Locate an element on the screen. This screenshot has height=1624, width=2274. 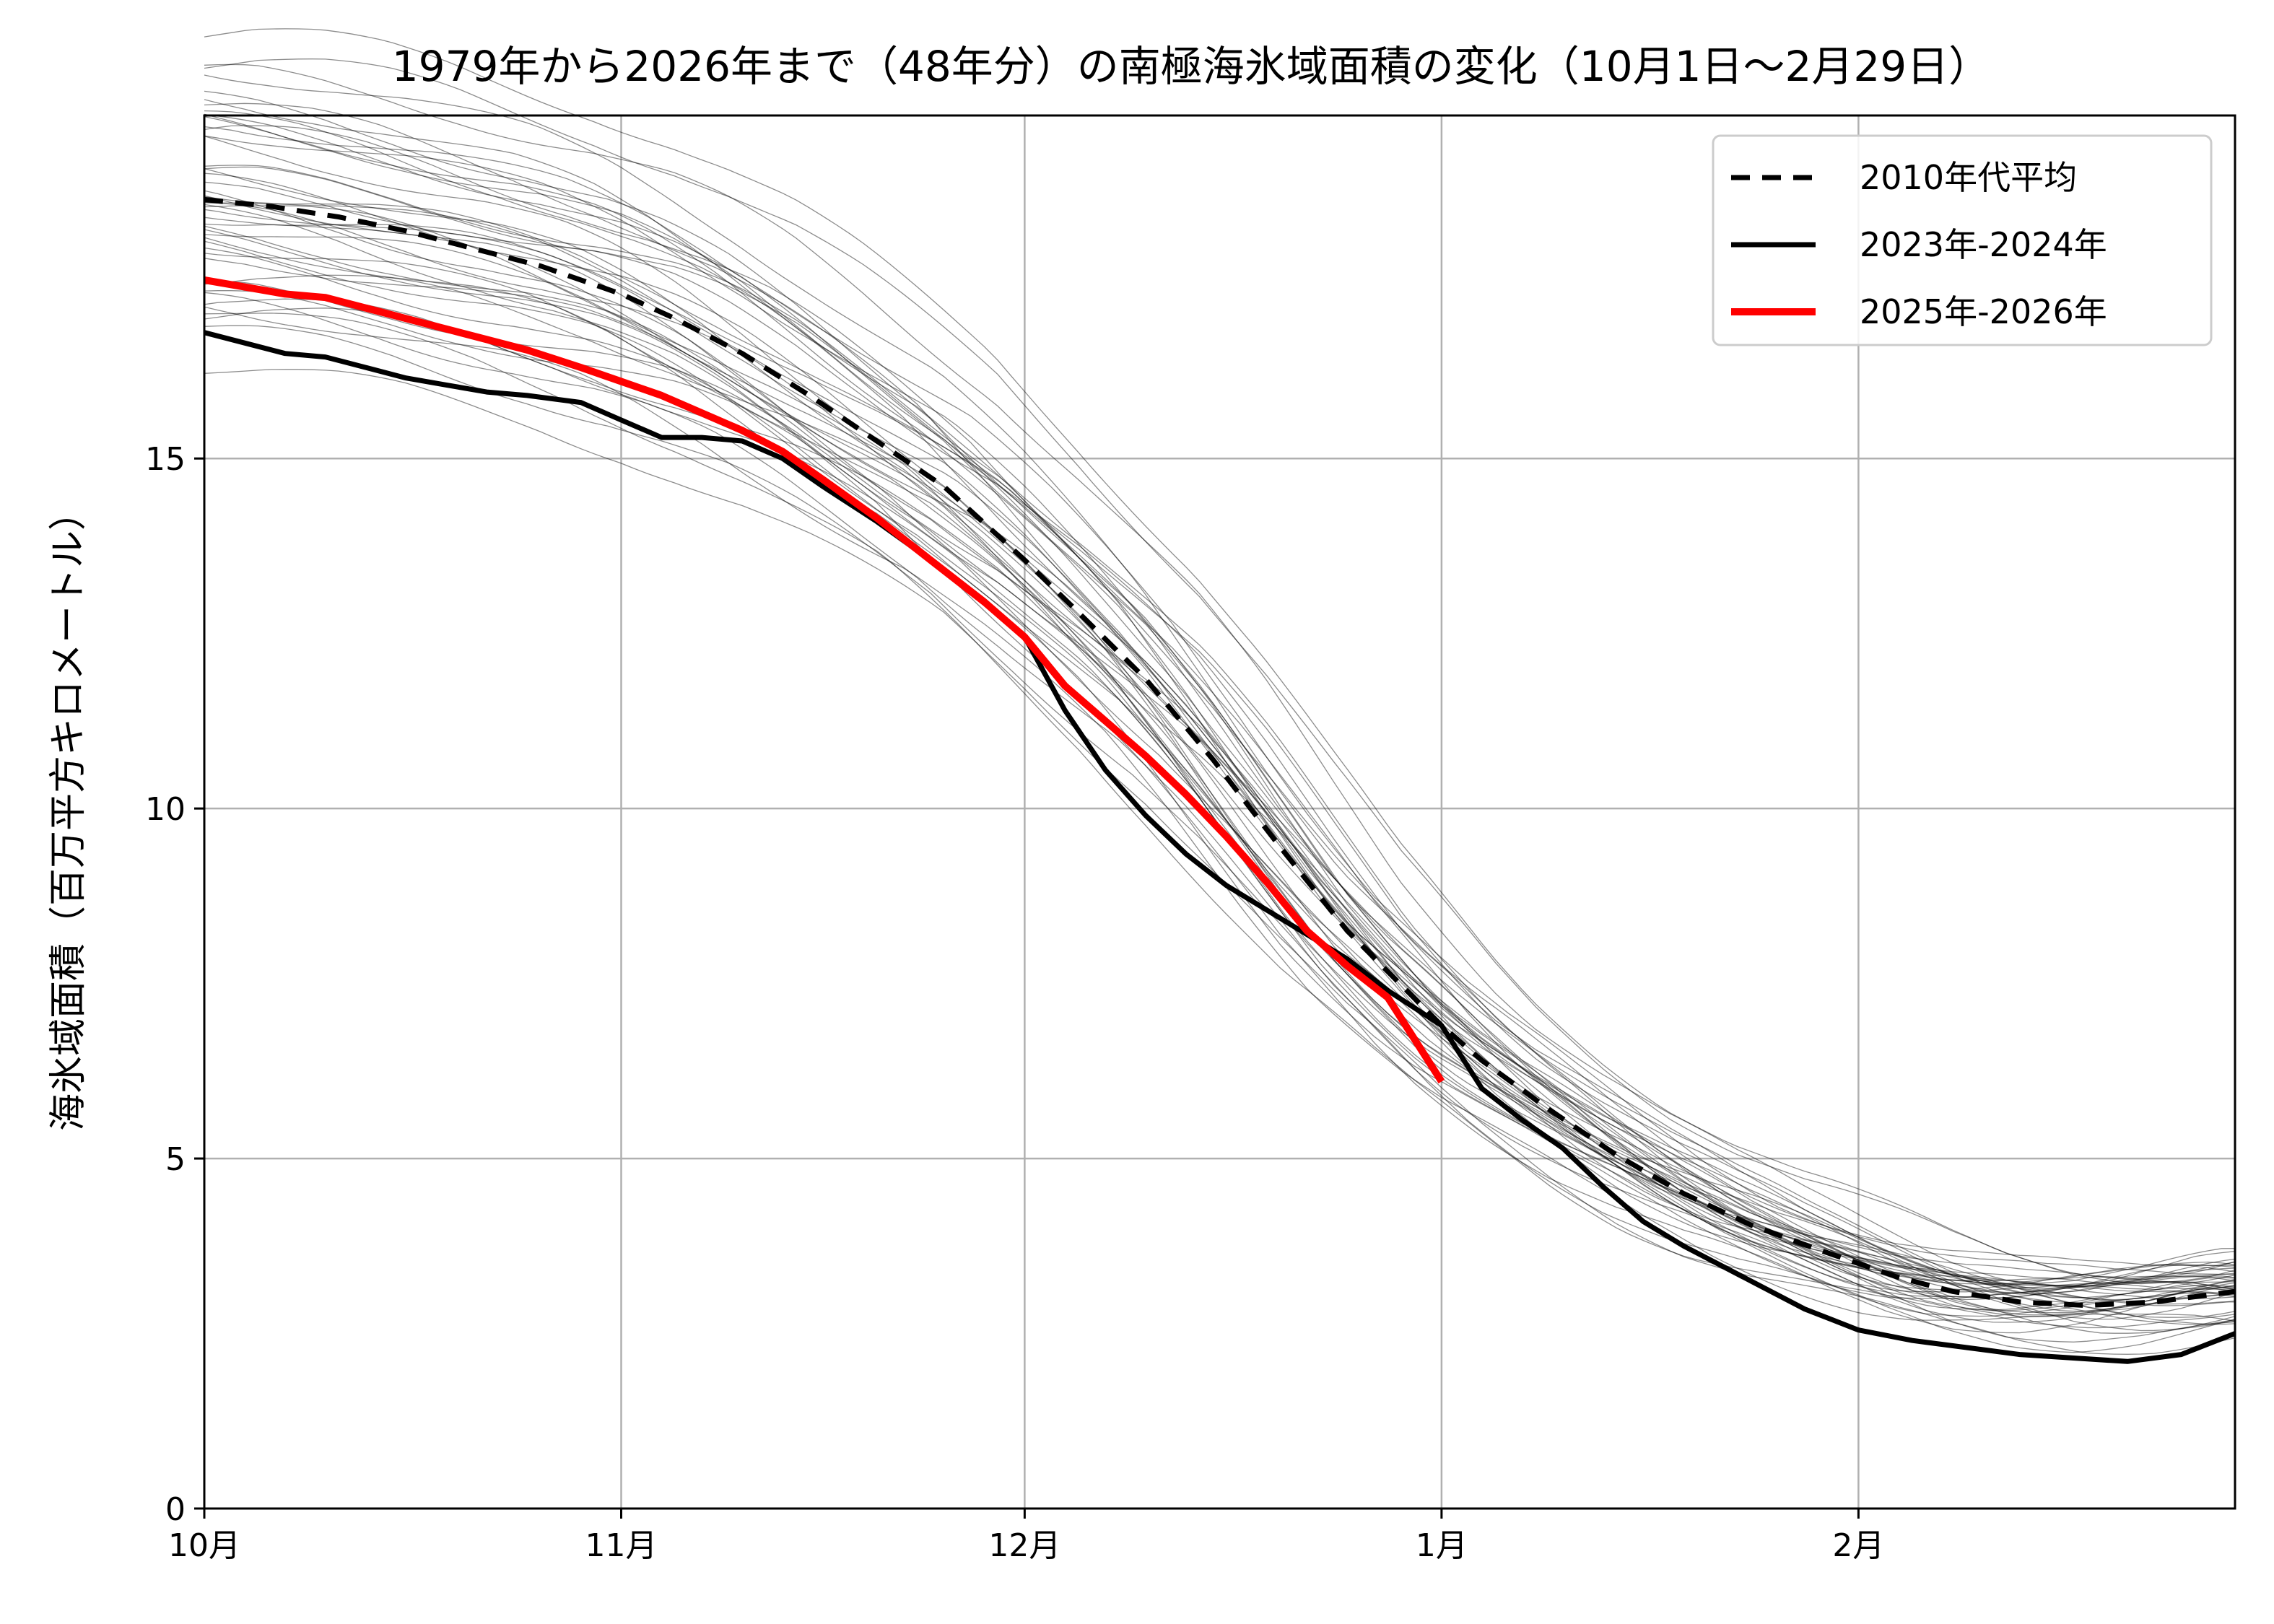
legend-box is located at coordinates (1963, 240).